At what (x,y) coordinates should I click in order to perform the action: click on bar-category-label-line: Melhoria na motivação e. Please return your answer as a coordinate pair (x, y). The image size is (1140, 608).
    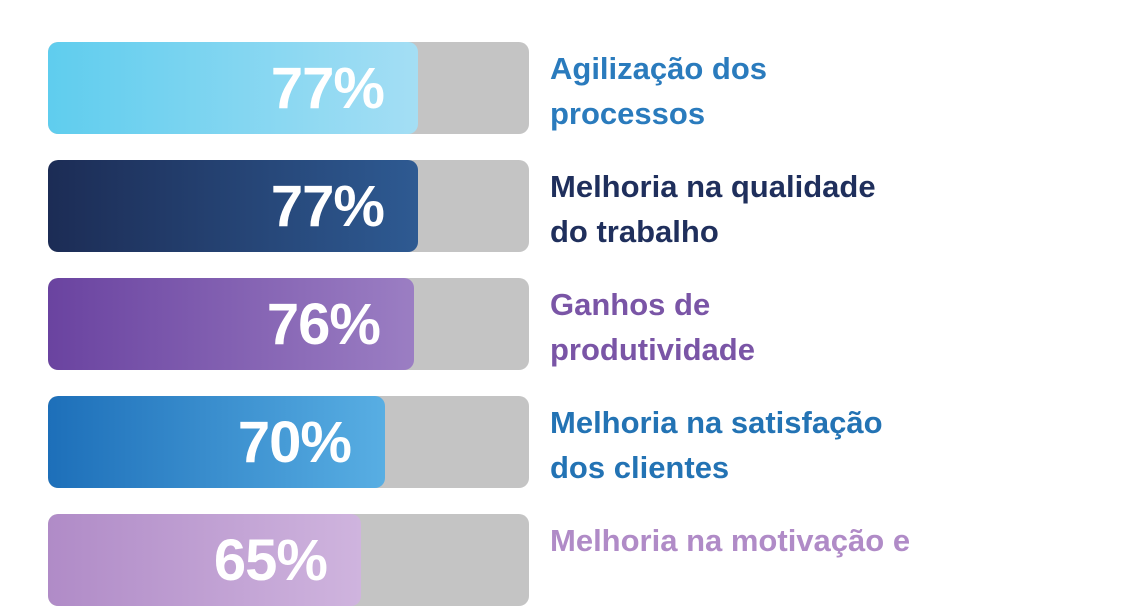
    Looking at the image, I should click on (730, 540).